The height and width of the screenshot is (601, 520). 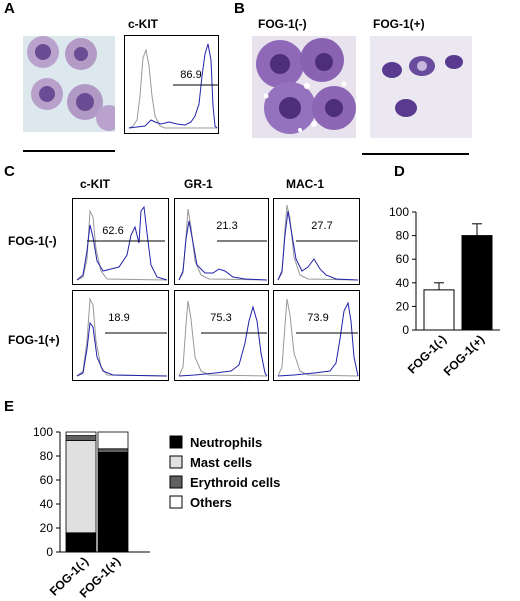 I want to click on panel-c-col-label: MAC-1, so click(x=305, y=184).